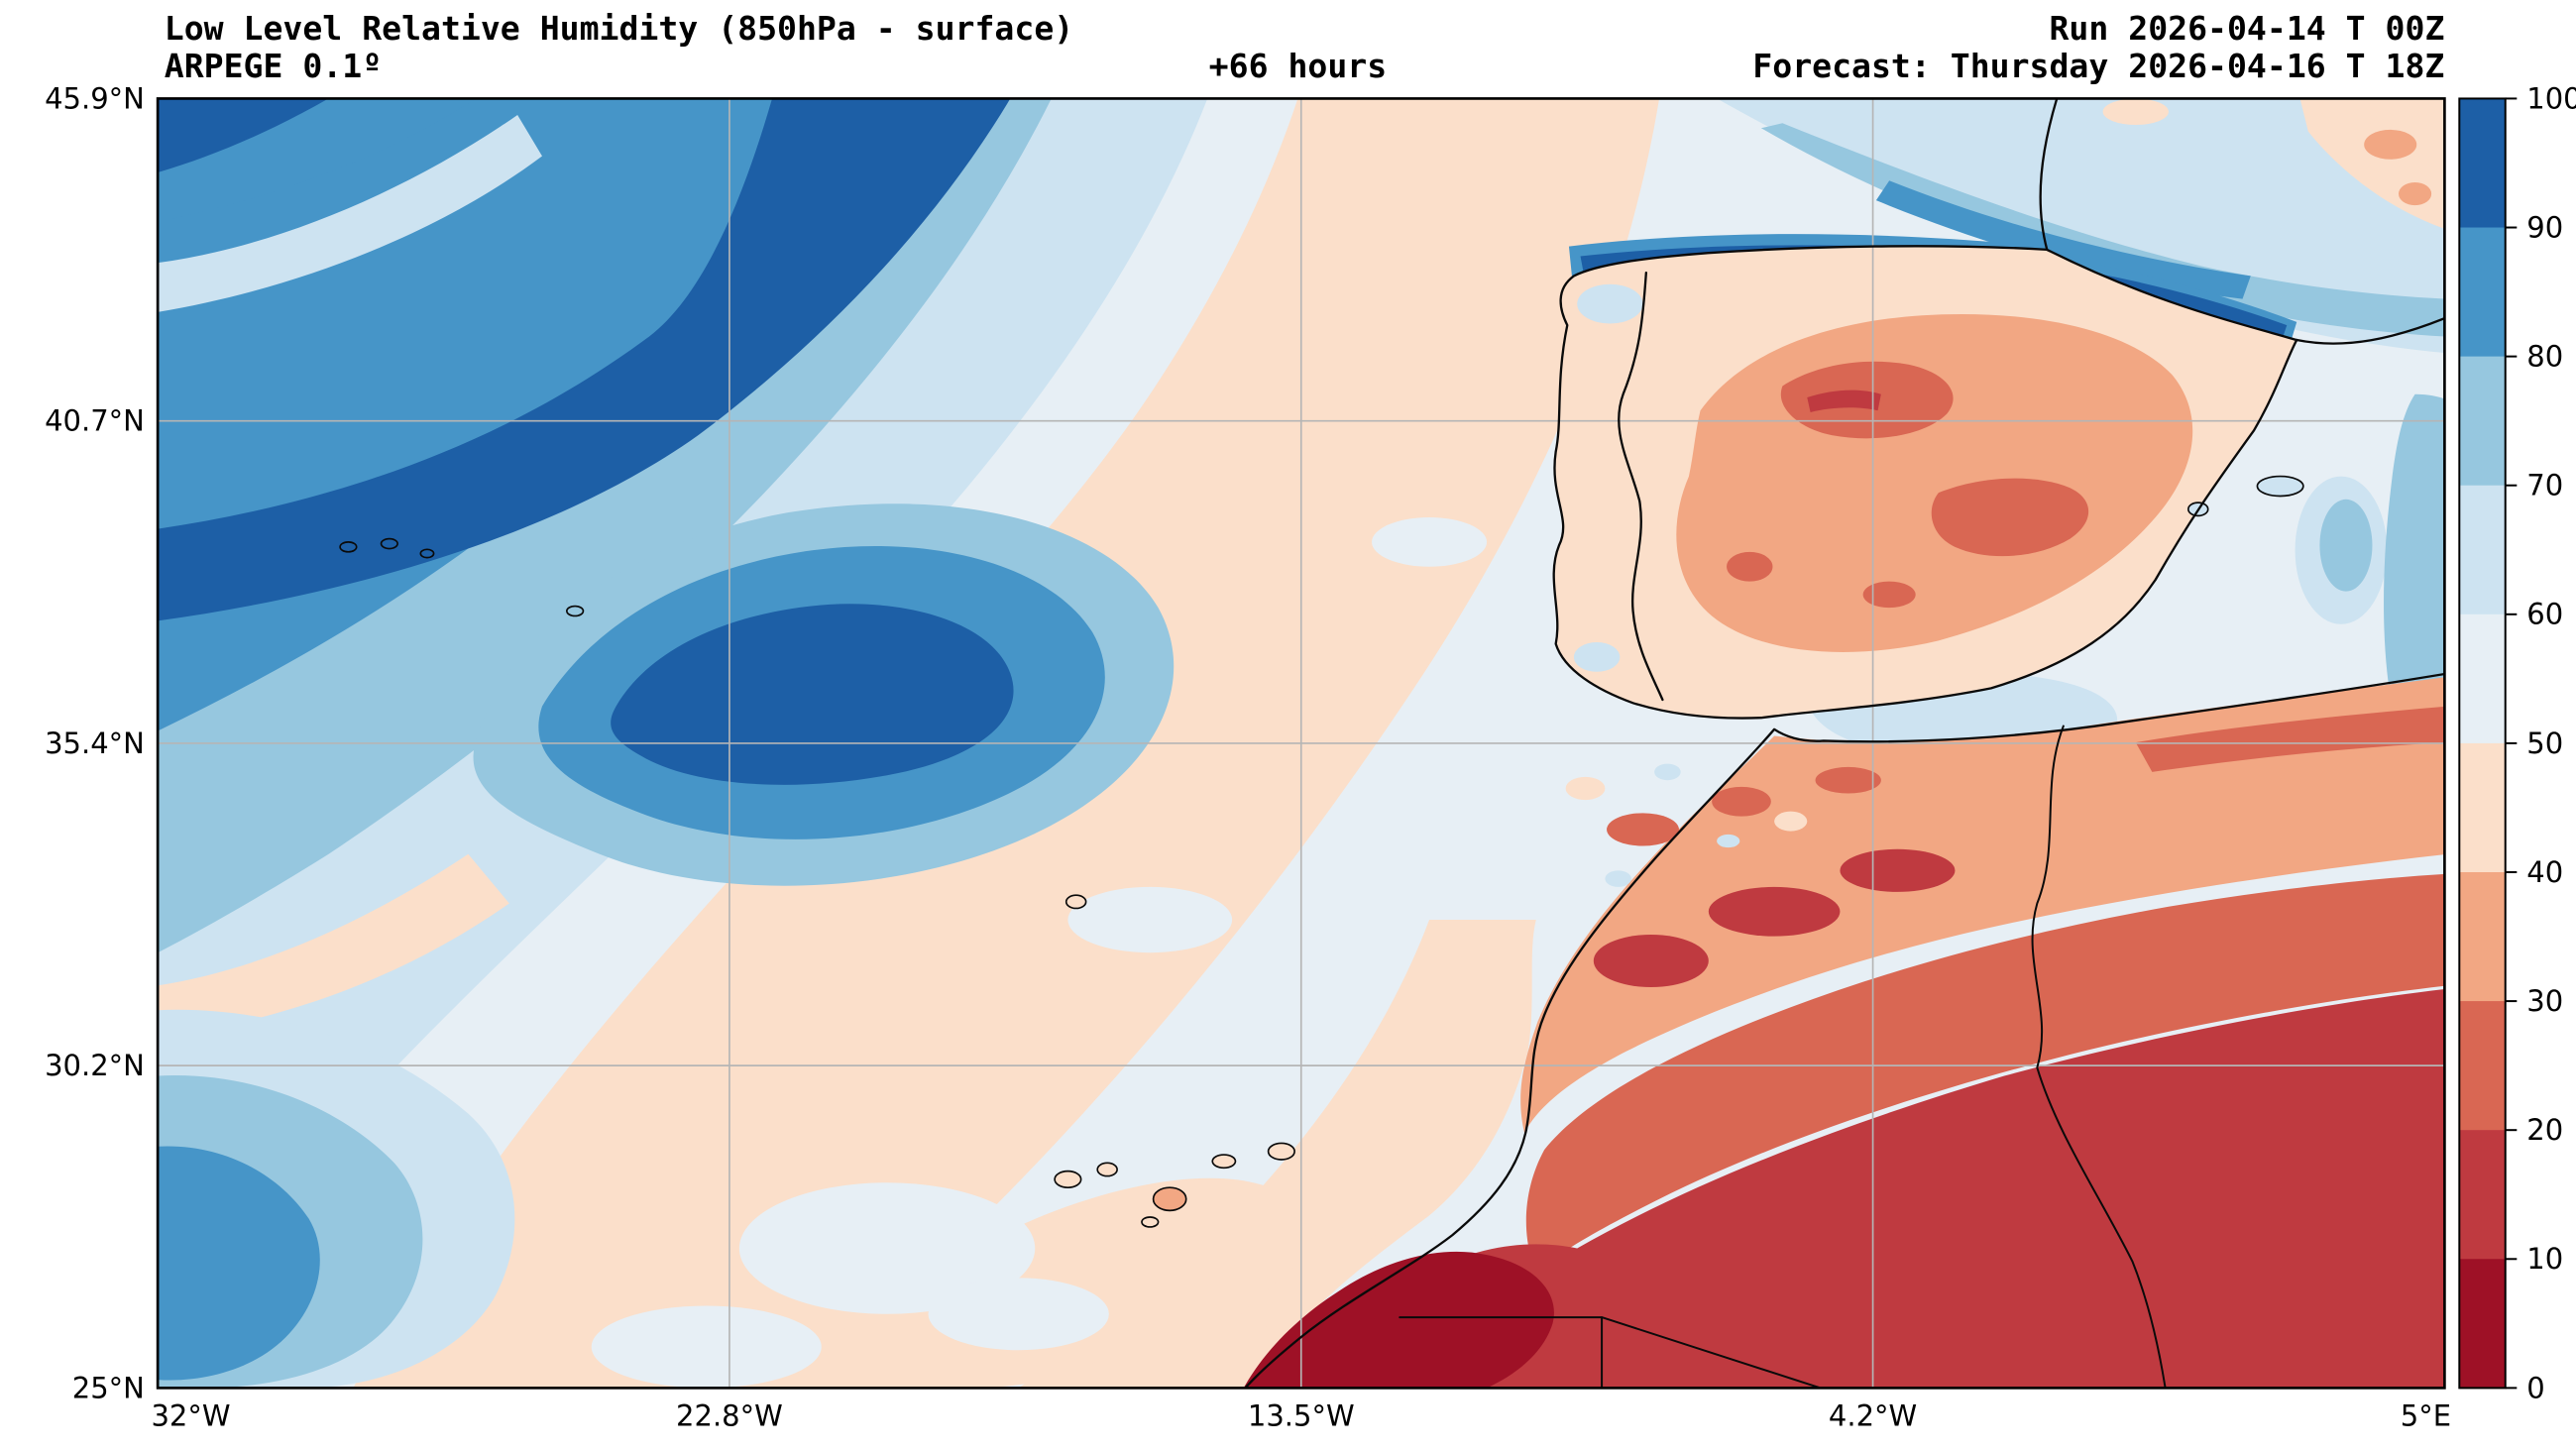  What do you see at coordinates (2049, 175) in the screenshot?
I see `france-atlantic-coastline` at bounding box center [2049, 175].